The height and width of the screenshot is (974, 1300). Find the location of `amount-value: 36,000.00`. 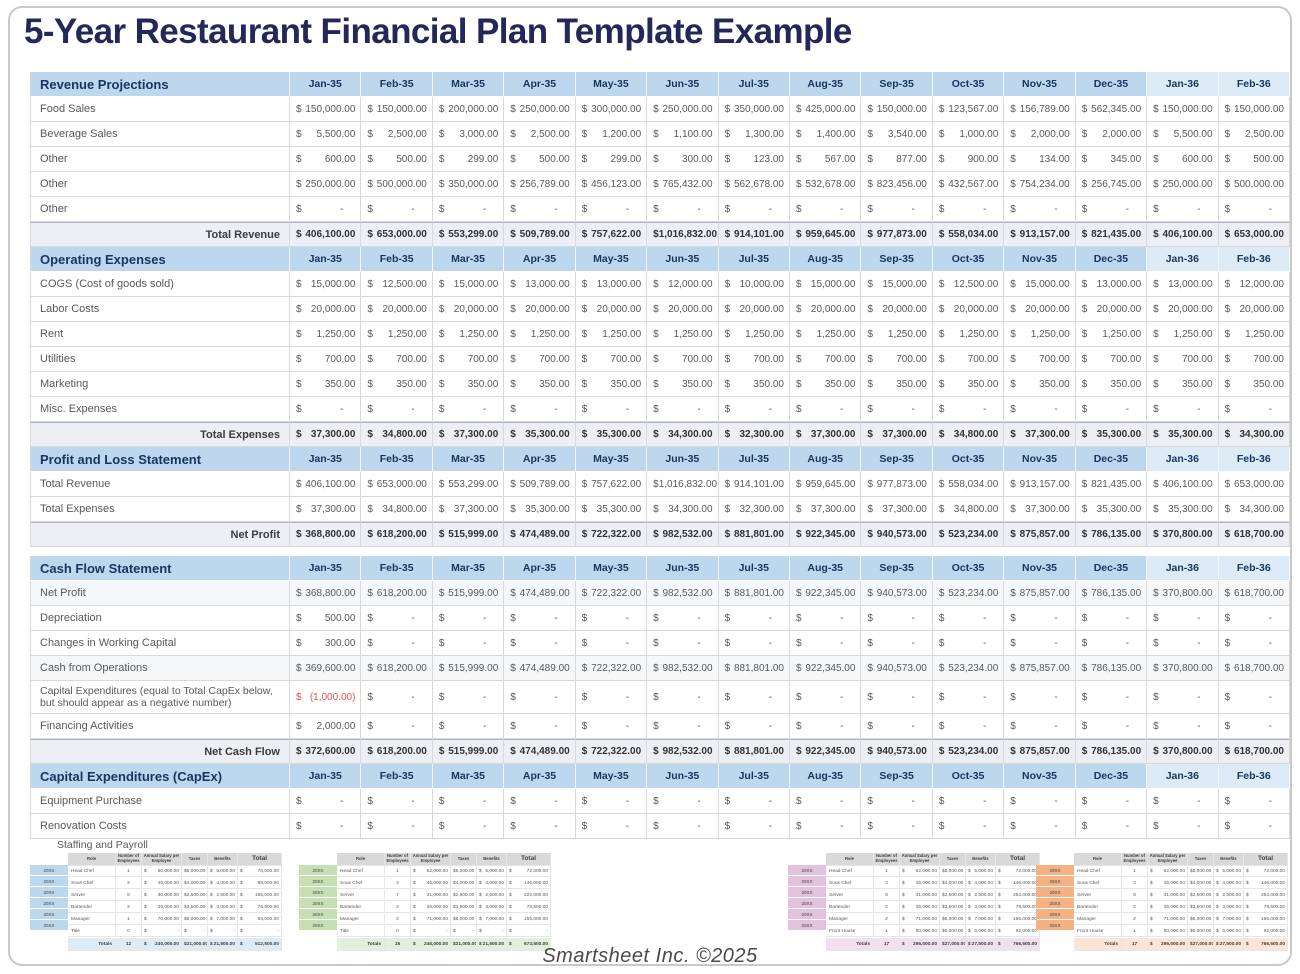

amount-value: 36,000.00 is located at coordinates (926, 907).